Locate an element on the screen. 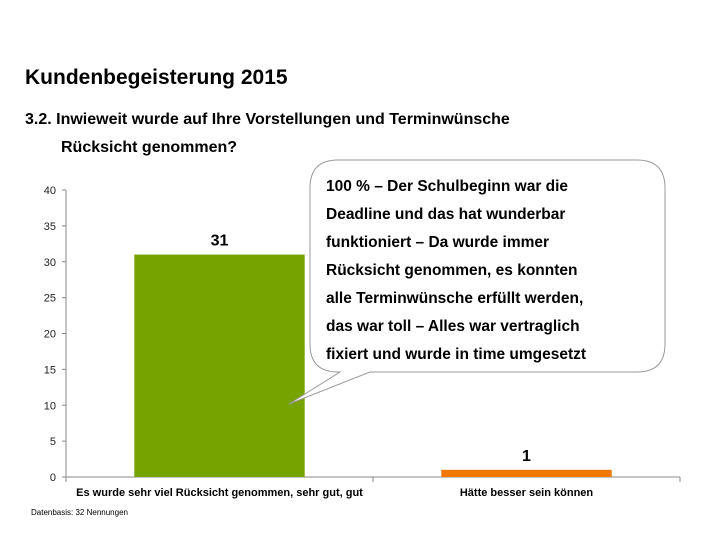  callout-line: fixiert und wurde in time umgesetzt is located at coordinates (456, 354).